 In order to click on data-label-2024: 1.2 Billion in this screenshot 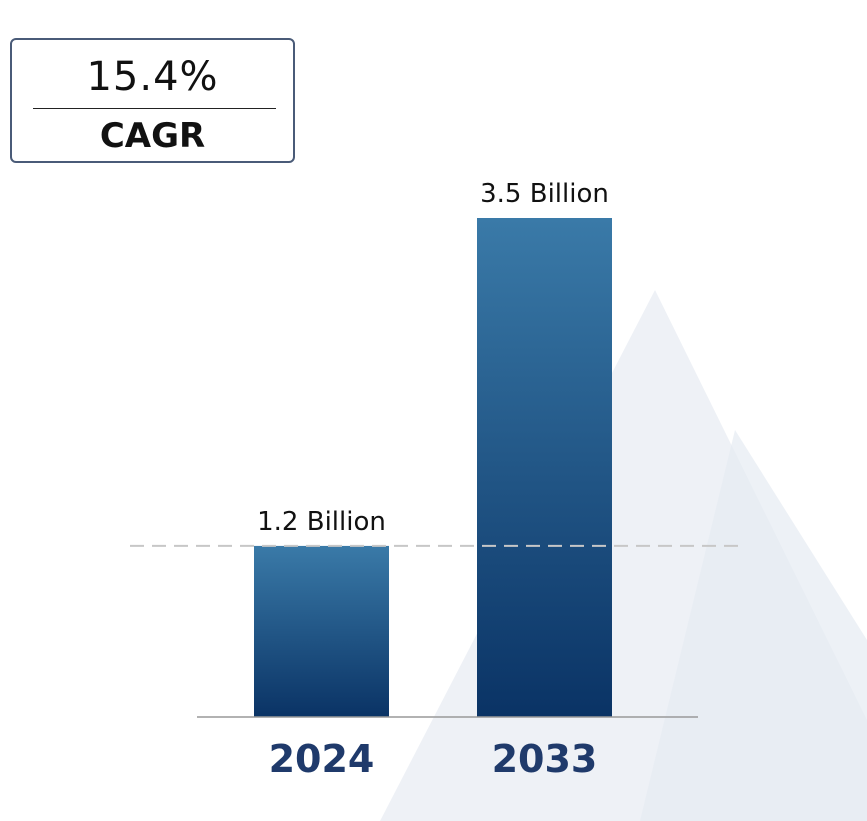, I will do `click(321, 522)`.